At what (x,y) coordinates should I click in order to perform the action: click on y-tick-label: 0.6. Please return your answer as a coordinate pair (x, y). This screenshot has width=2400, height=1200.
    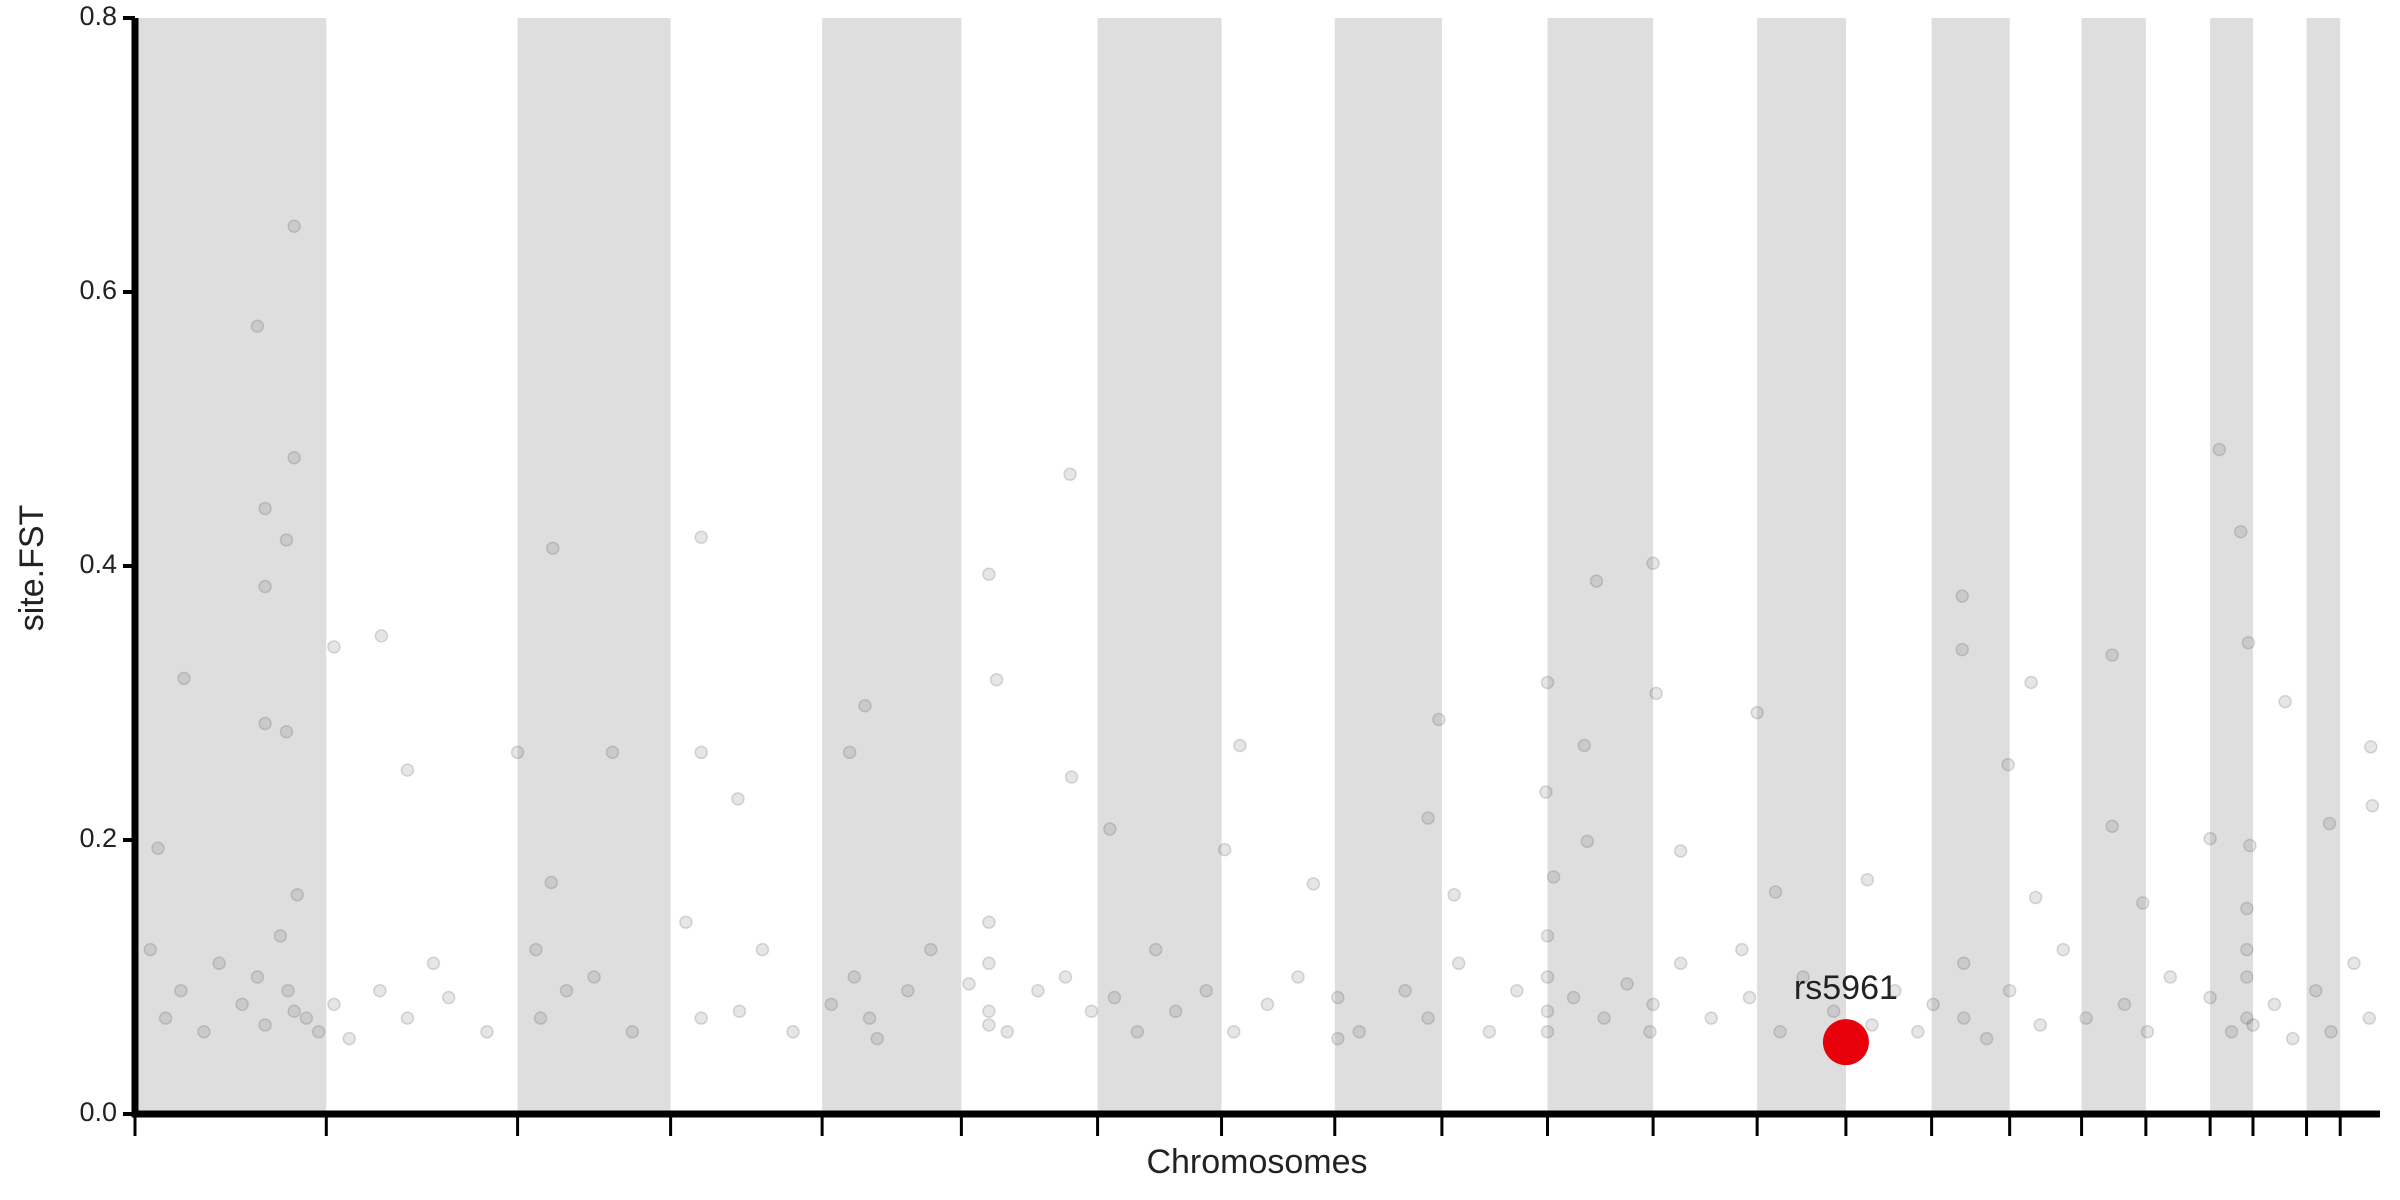
    Looking at the image, I should click on (98, 290).